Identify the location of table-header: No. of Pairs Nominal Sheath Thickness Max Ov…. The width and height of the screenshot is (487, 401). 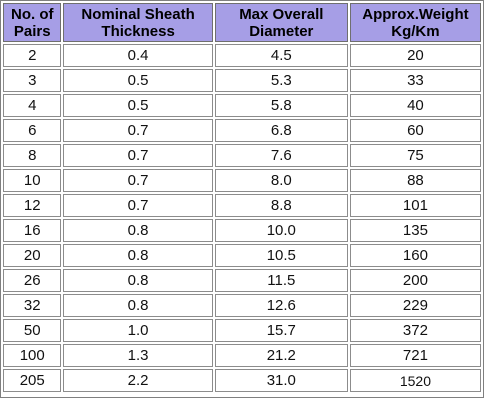
(242, 22).